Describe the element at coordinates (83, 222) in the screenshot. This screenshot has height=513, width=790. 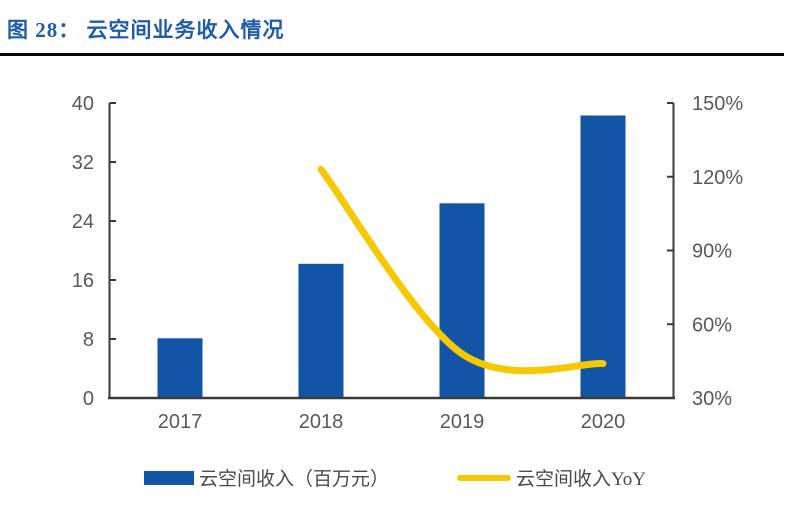
I see `left-axis-tick-label: 24` at that location.